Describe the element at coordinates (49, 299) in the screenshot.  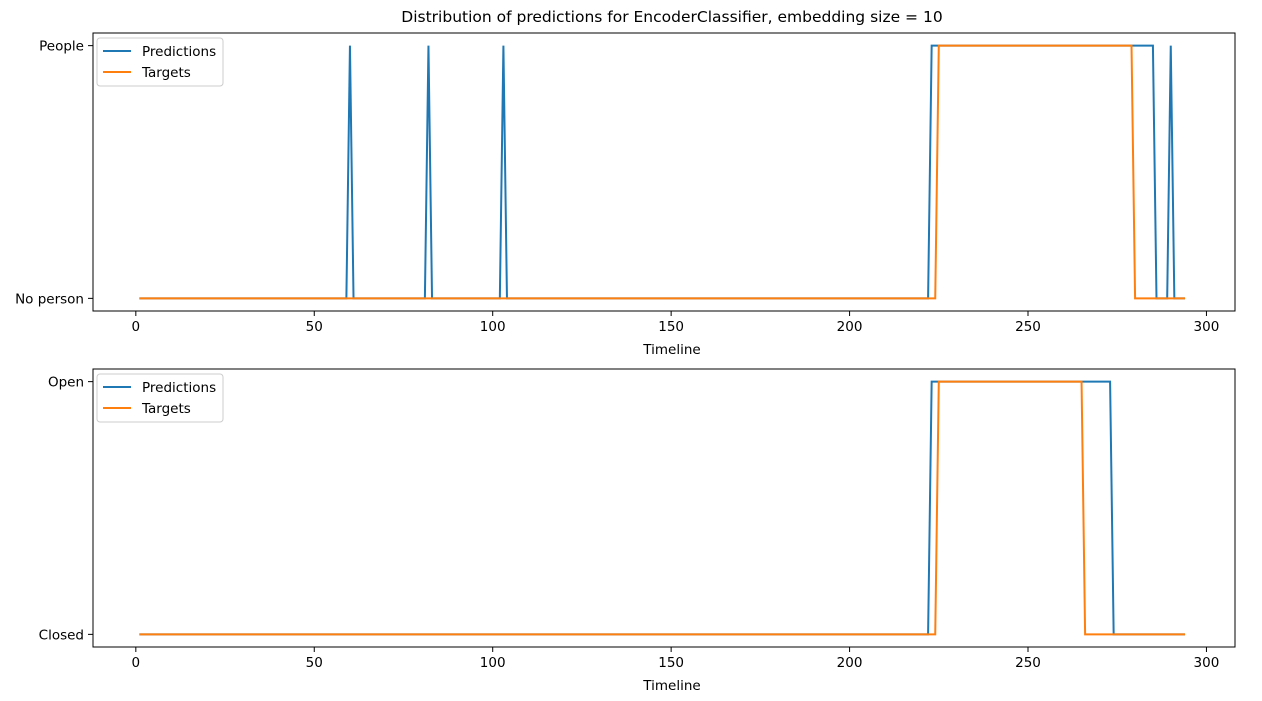
I see `y-tick-label: No person` at that location.